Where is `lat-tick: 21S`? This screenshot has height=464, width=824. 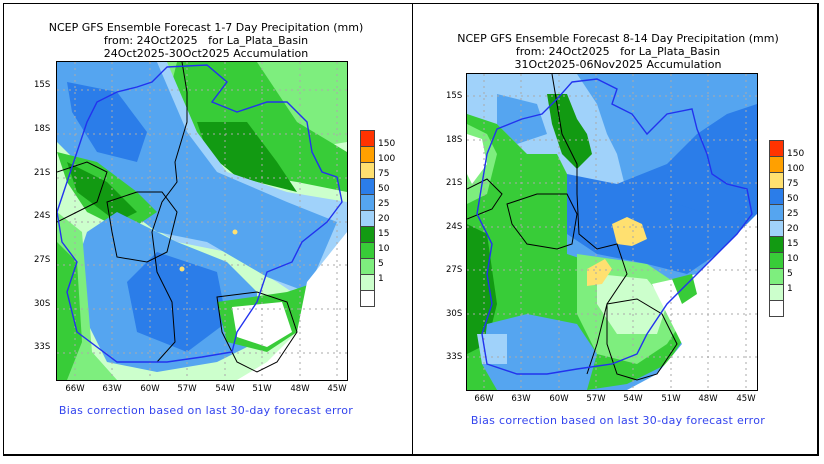 lat-tick: 21S is located at coordinates (42, 173).